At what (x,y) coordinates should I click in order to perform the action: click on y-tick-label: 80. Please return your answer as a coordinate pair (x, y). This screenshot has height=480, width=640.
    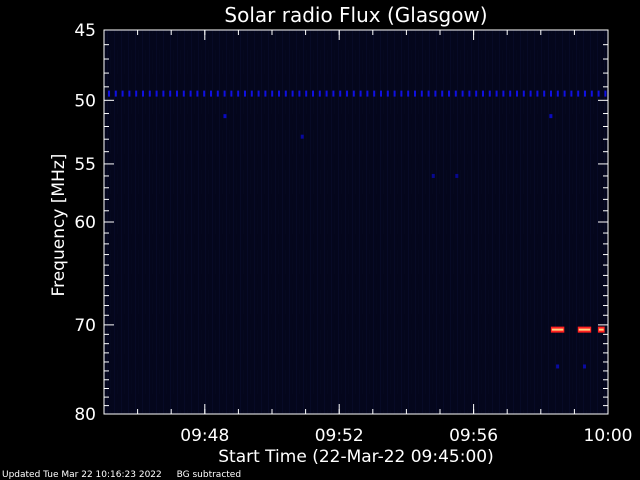
    Looking at the image, I should click on (85, 415).